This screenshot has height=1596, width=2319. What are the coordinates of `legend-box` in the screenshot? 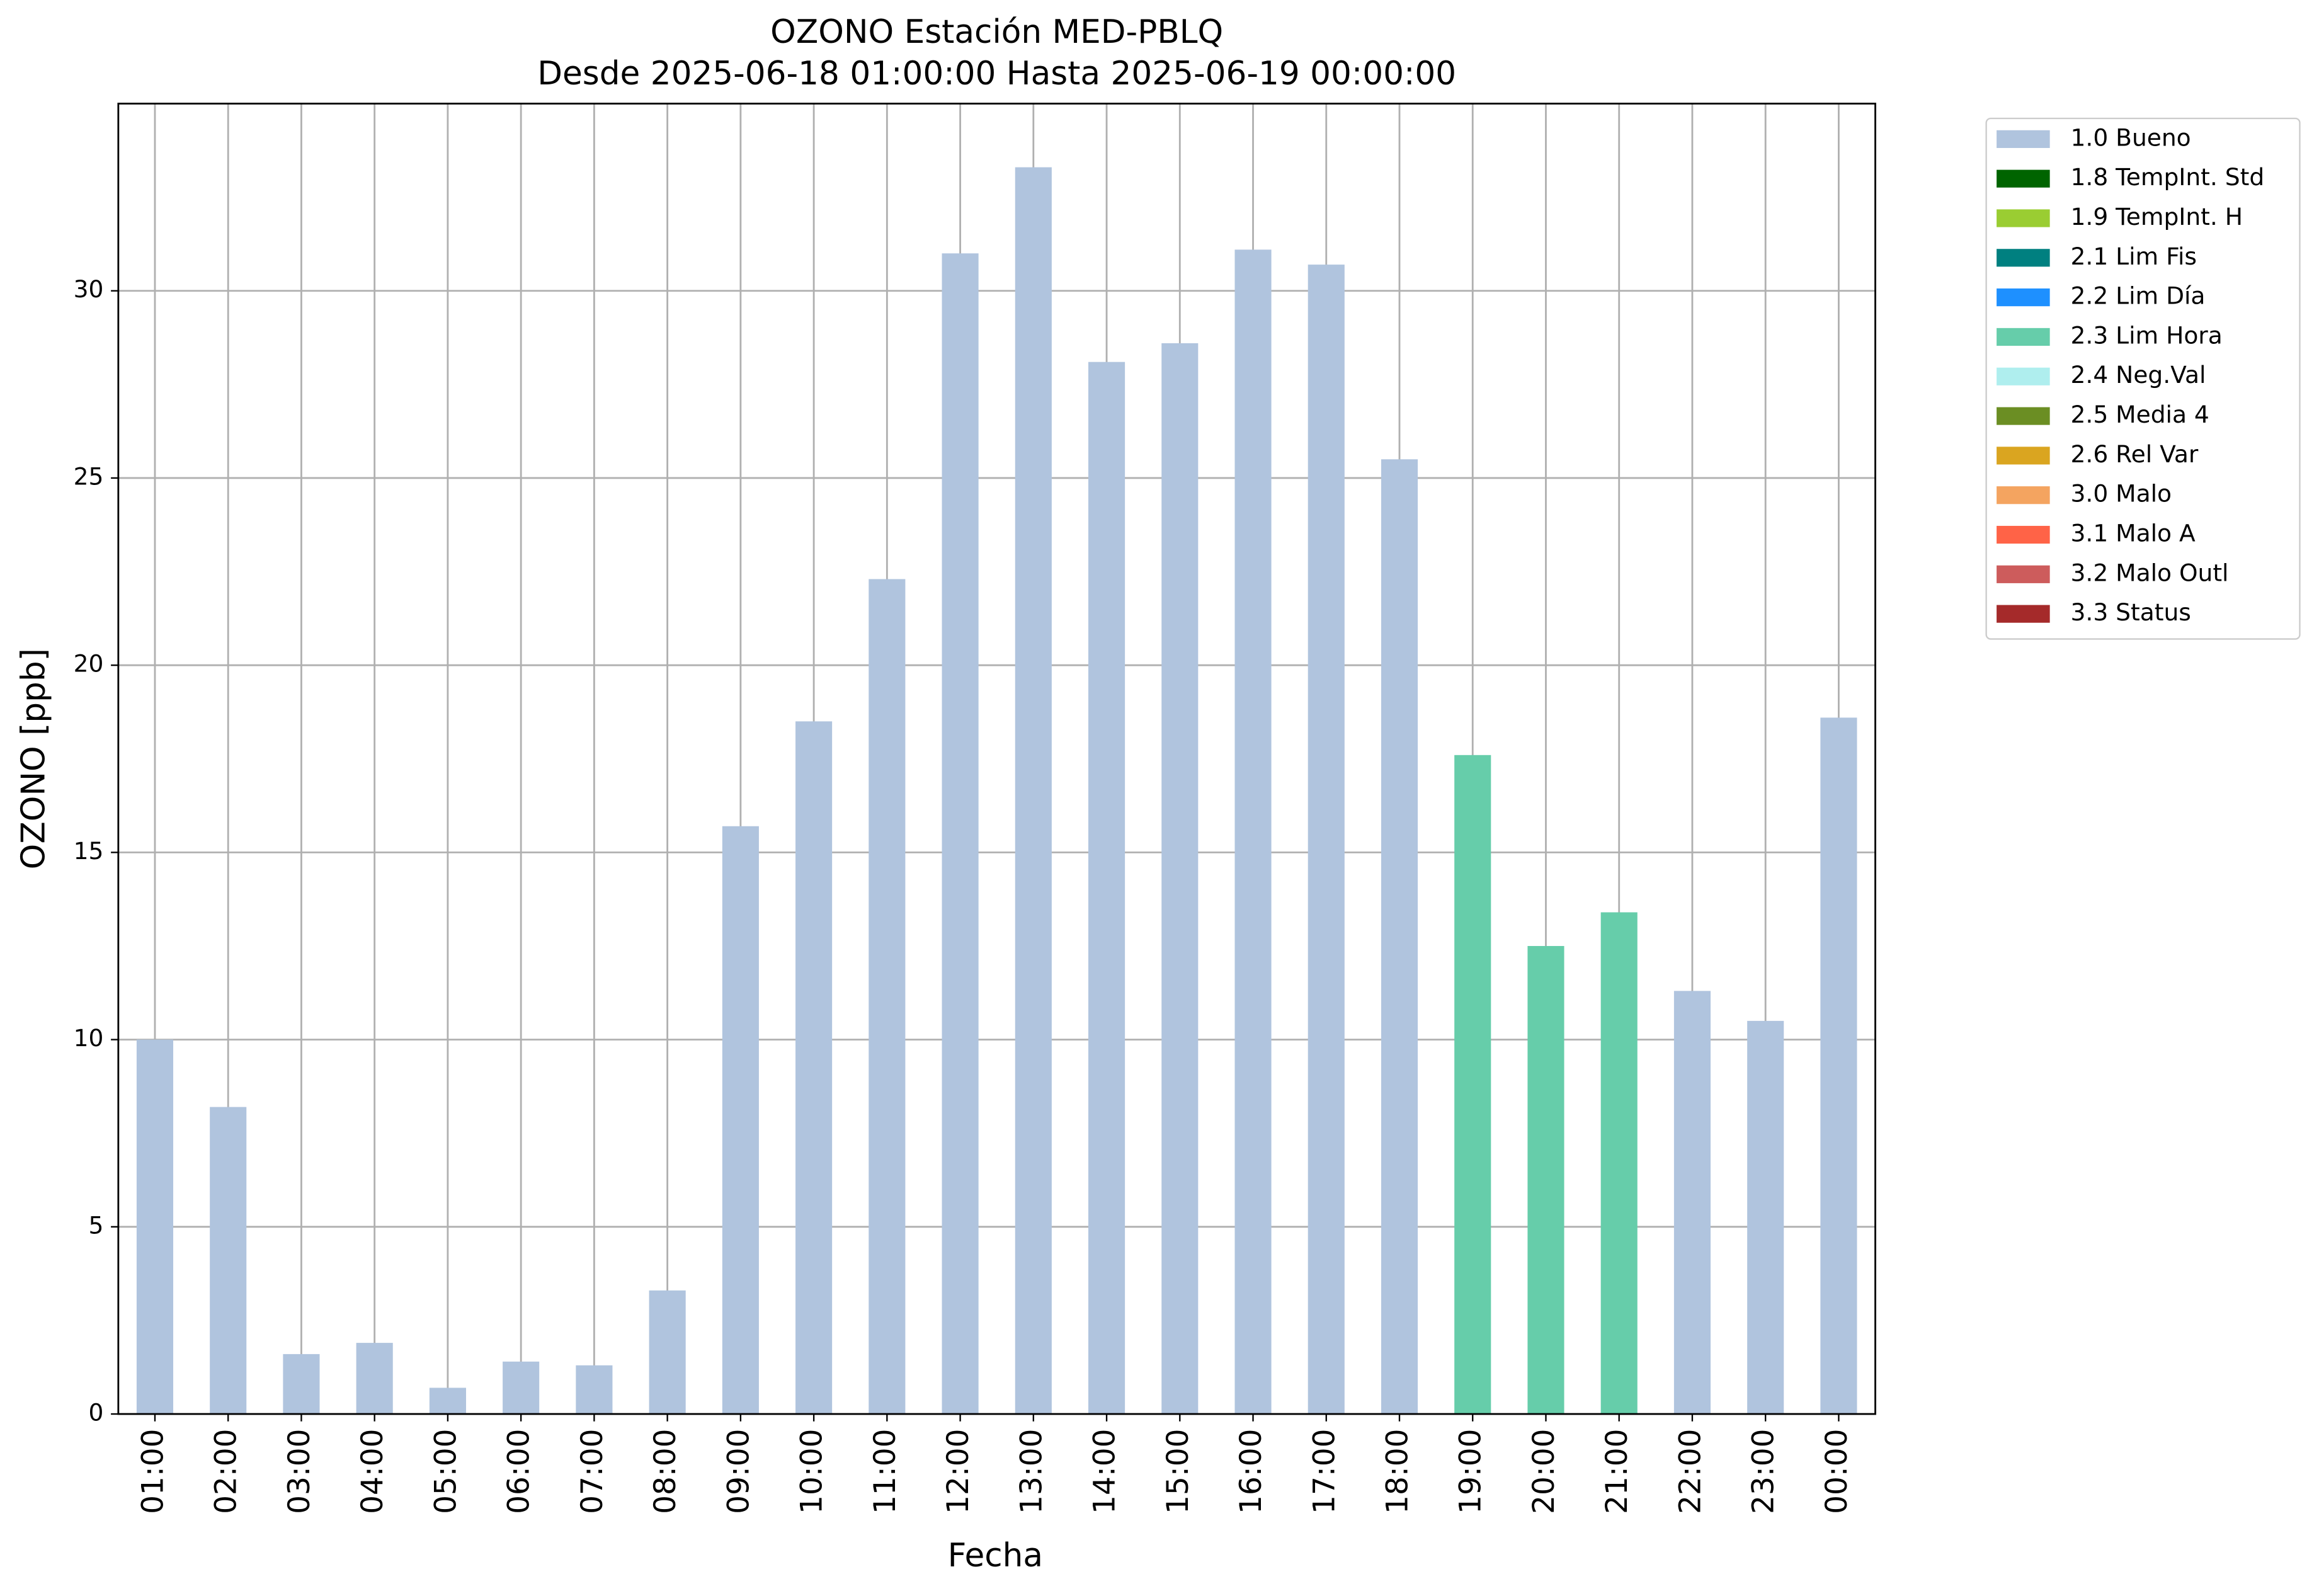 It's located at (2143, 378).